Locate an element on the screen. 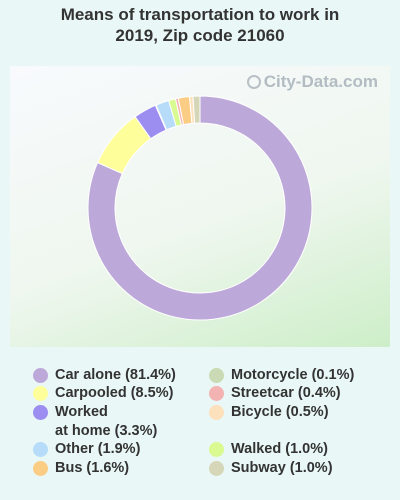 The height and width of the screenshot is (500, 400). legend-label: Bicycle (0.5%) is located at coordinates (280, 412).